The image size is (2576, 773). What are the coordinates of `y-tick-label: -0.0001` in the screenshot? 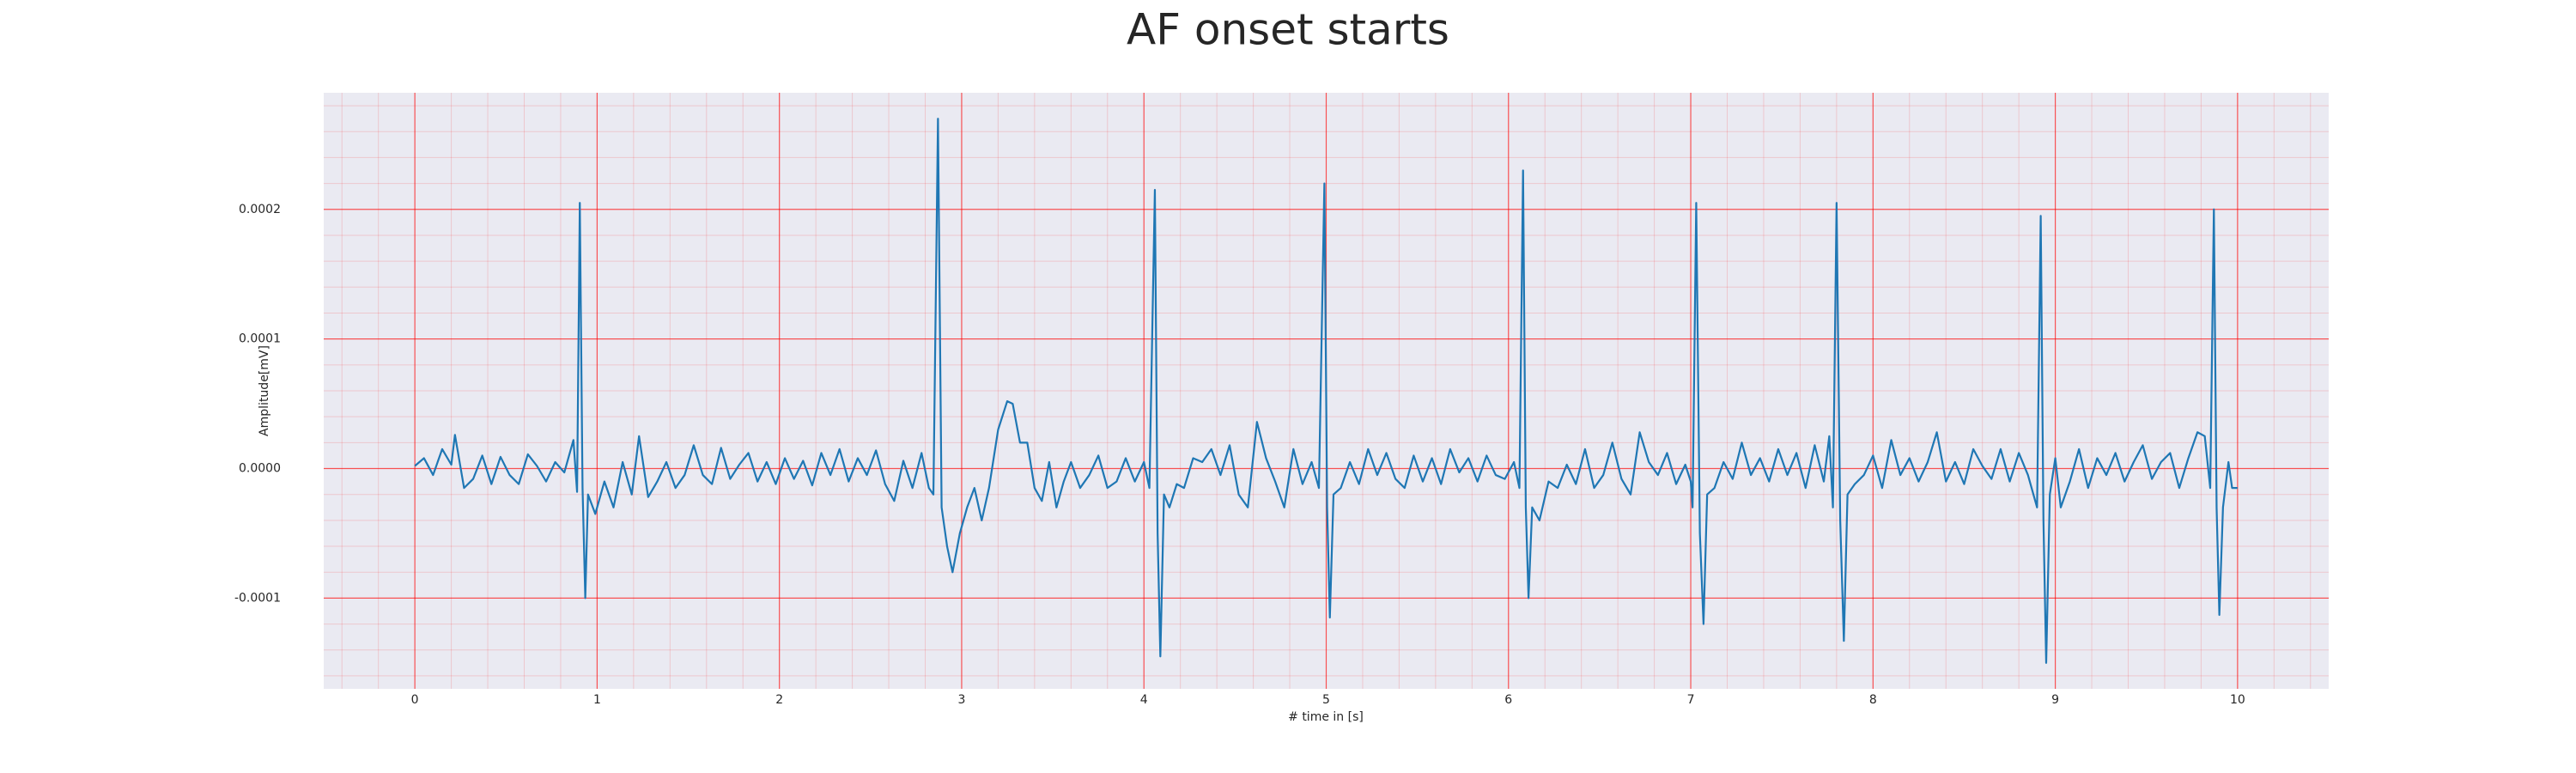 It's located at (258, 598).